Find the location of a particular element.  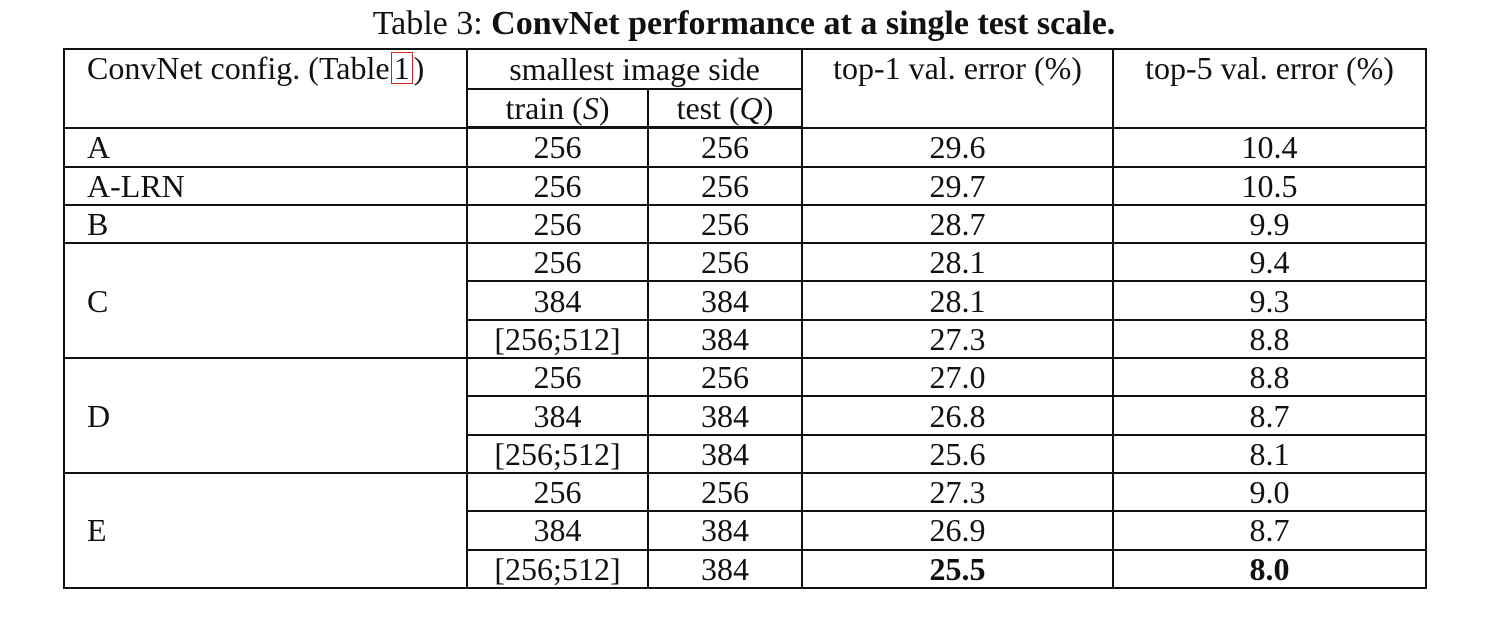

cell-config: A-LRN is located at coordinates (265, 185).